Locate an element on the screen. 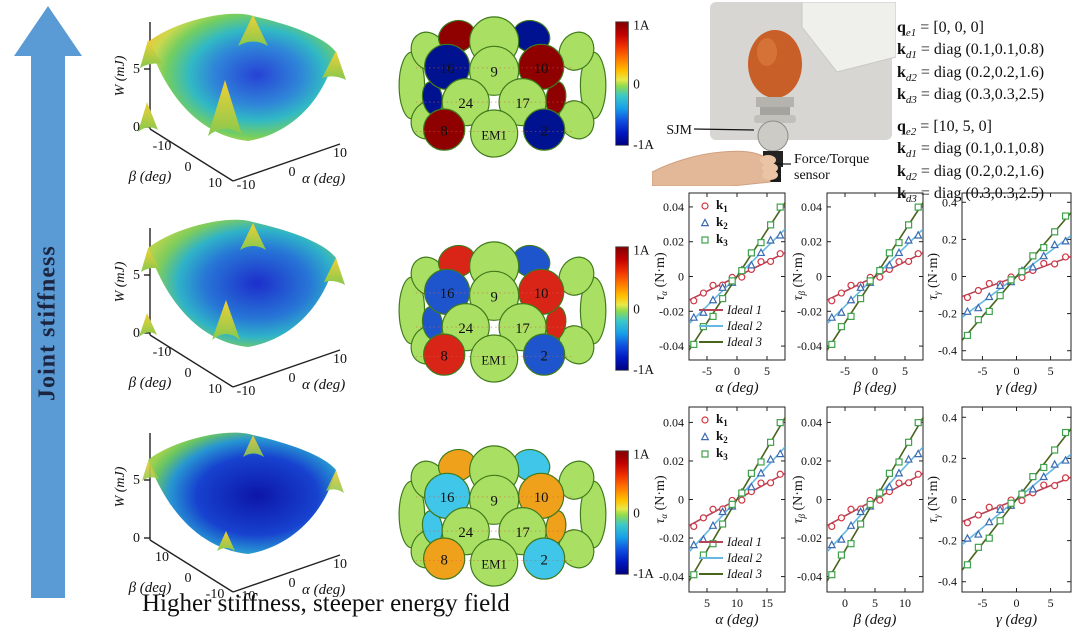  x-tick-label: 0 is located at coordinates (1017, 371).